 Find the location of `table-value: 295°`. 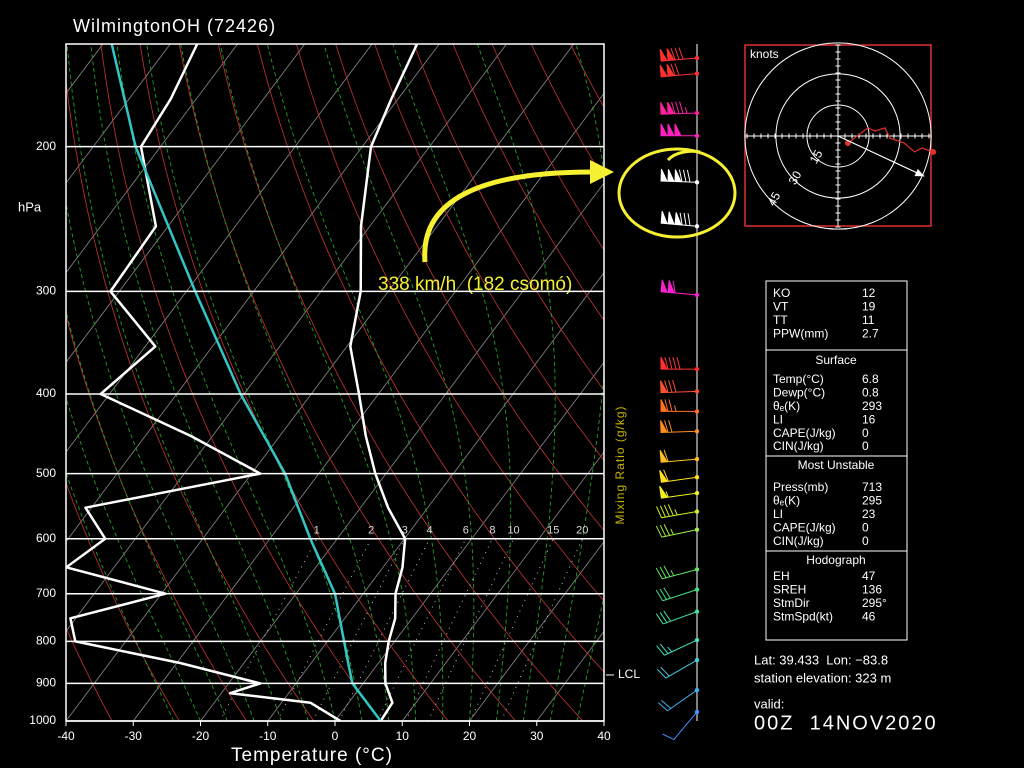

table-value: 295° is located at coordinates (874, 603).